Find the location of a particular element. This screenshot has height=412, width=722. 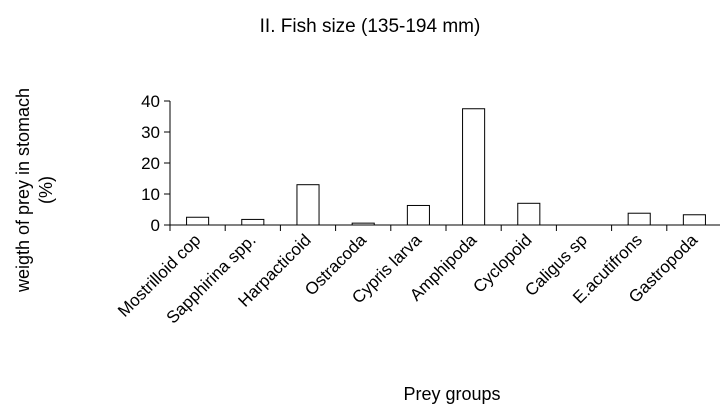

y-tick-label: 10 is located at coordinates (150, 194).